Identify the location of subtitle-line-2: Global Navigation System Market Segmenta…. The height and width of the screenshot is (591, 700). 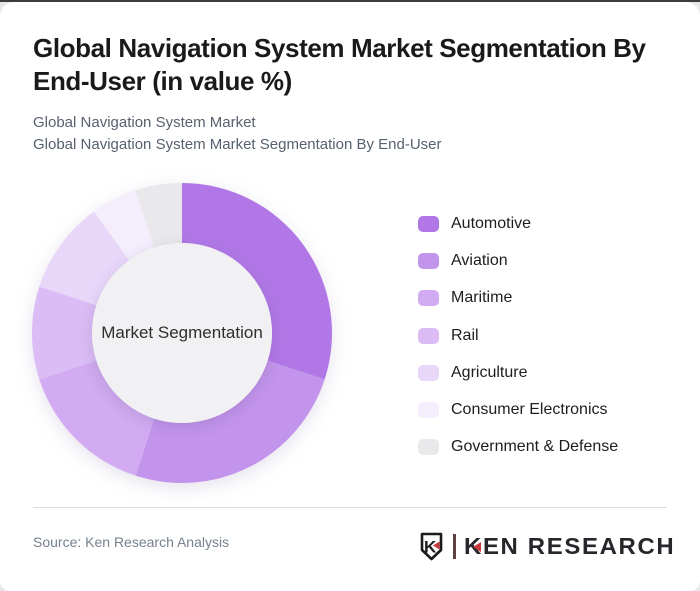
(237, 144).